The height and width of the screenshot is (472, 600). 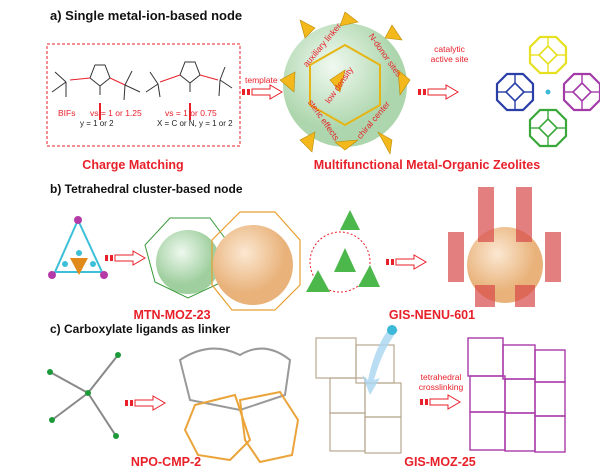 I want to click on mtn-moz-23-label: MTN-MOZ-23, so click(x=172, y=315).